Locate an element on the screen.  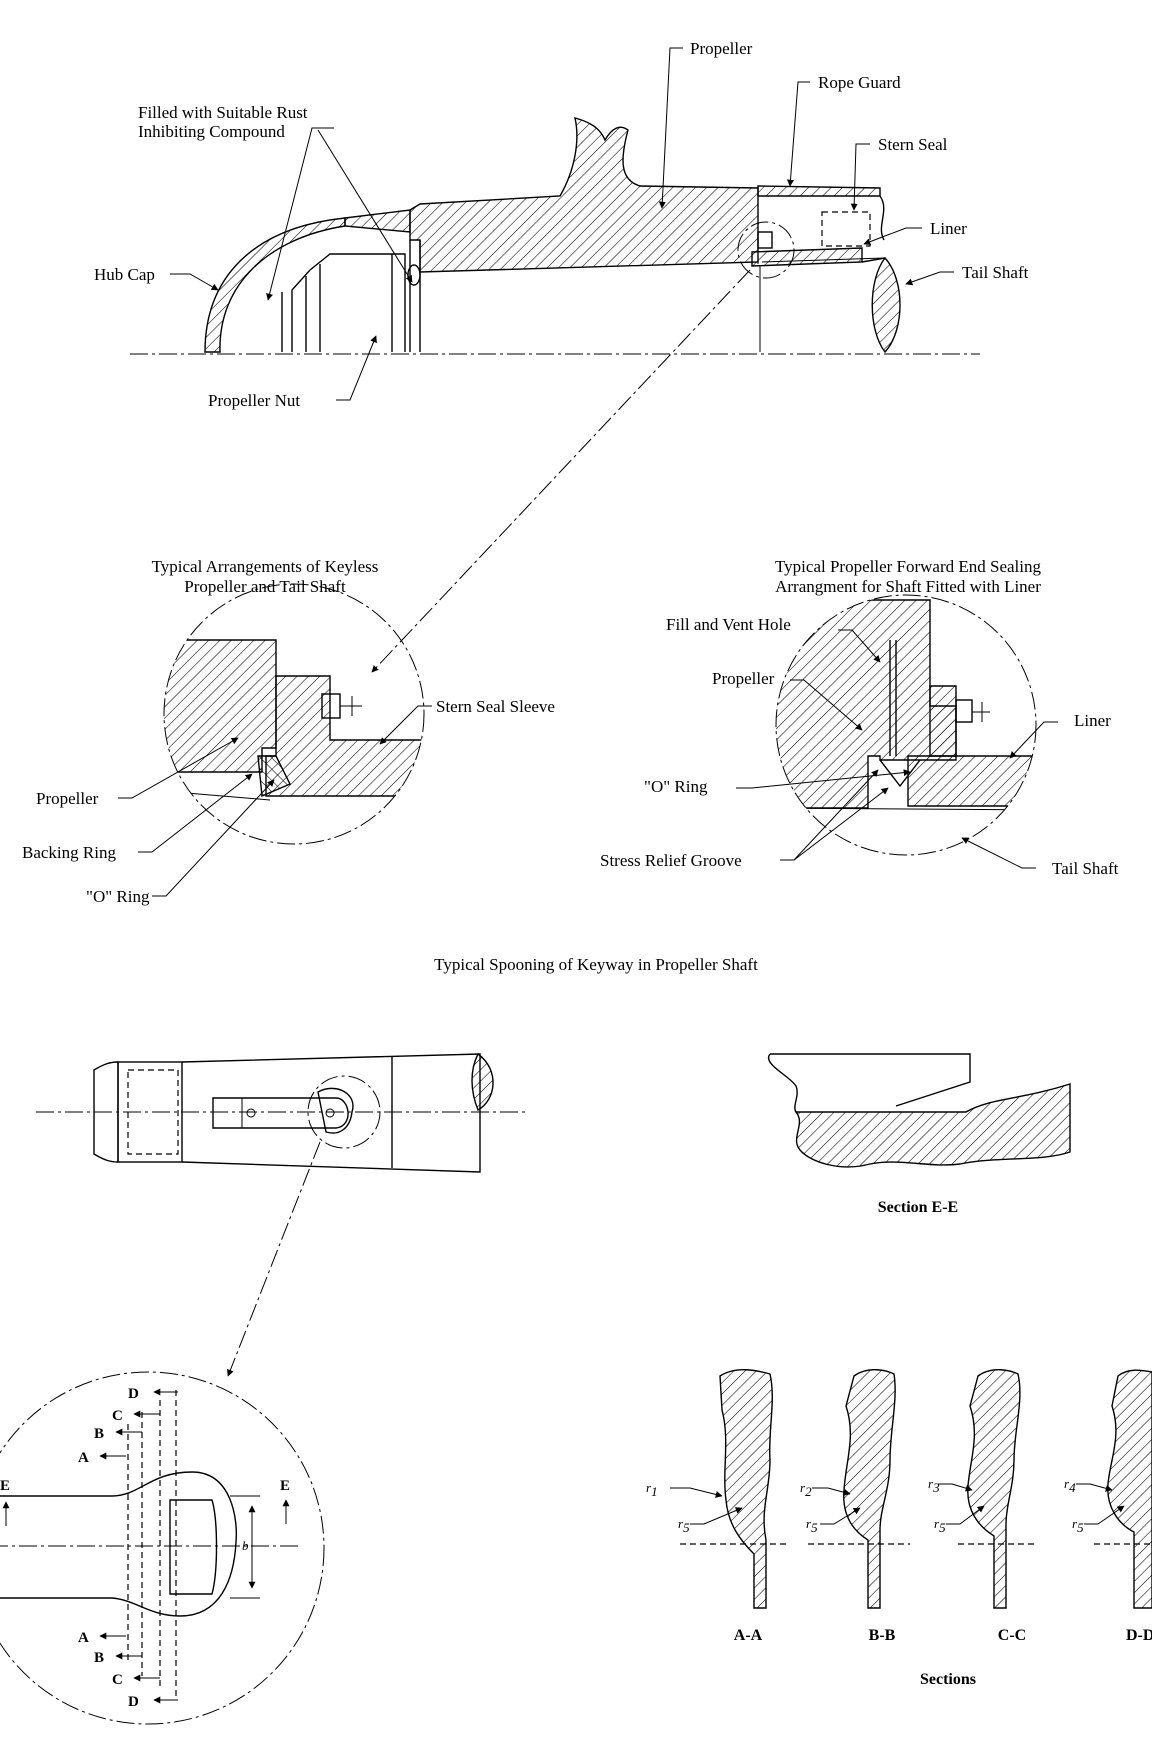
hub-cap-flange is located at coordinates (377, 221).